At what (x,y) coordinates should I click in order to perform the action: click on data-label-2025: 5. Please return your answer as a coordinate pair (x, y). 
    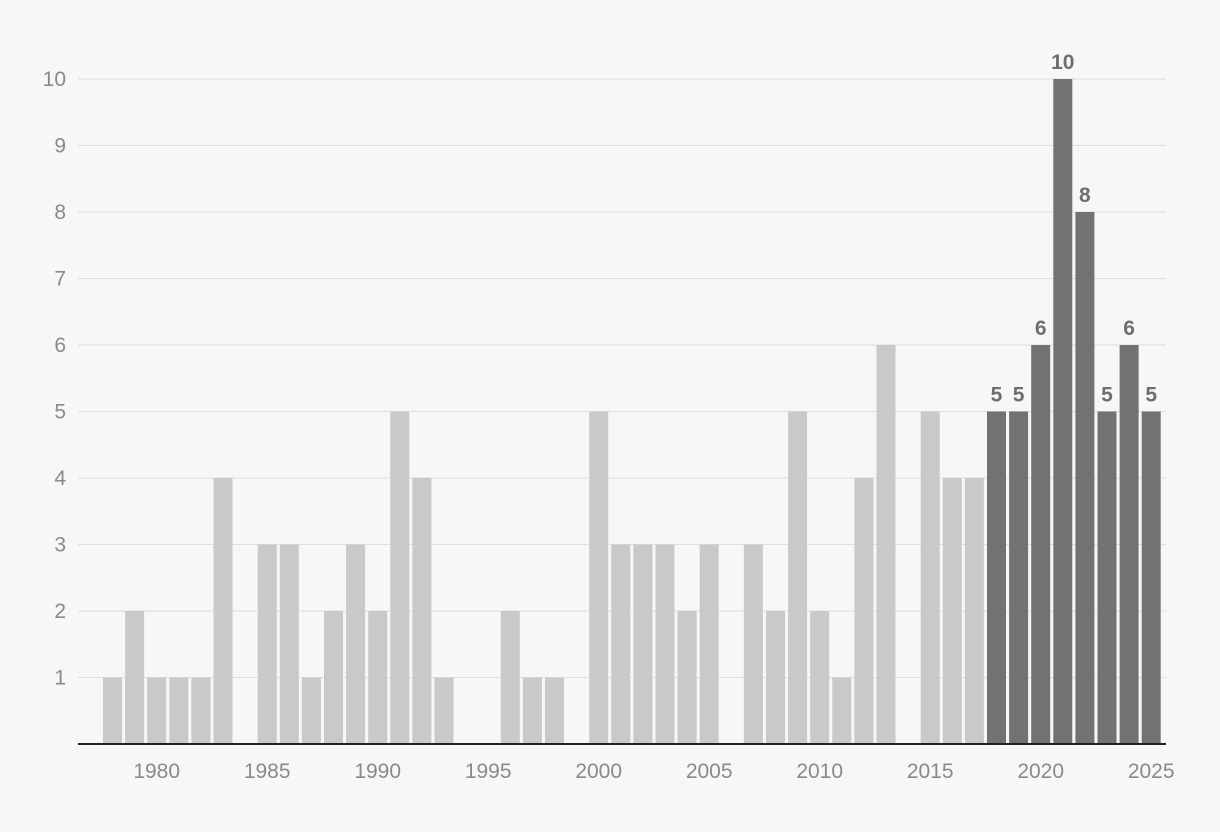
    Looking at the image, I should click on (1151, 395).